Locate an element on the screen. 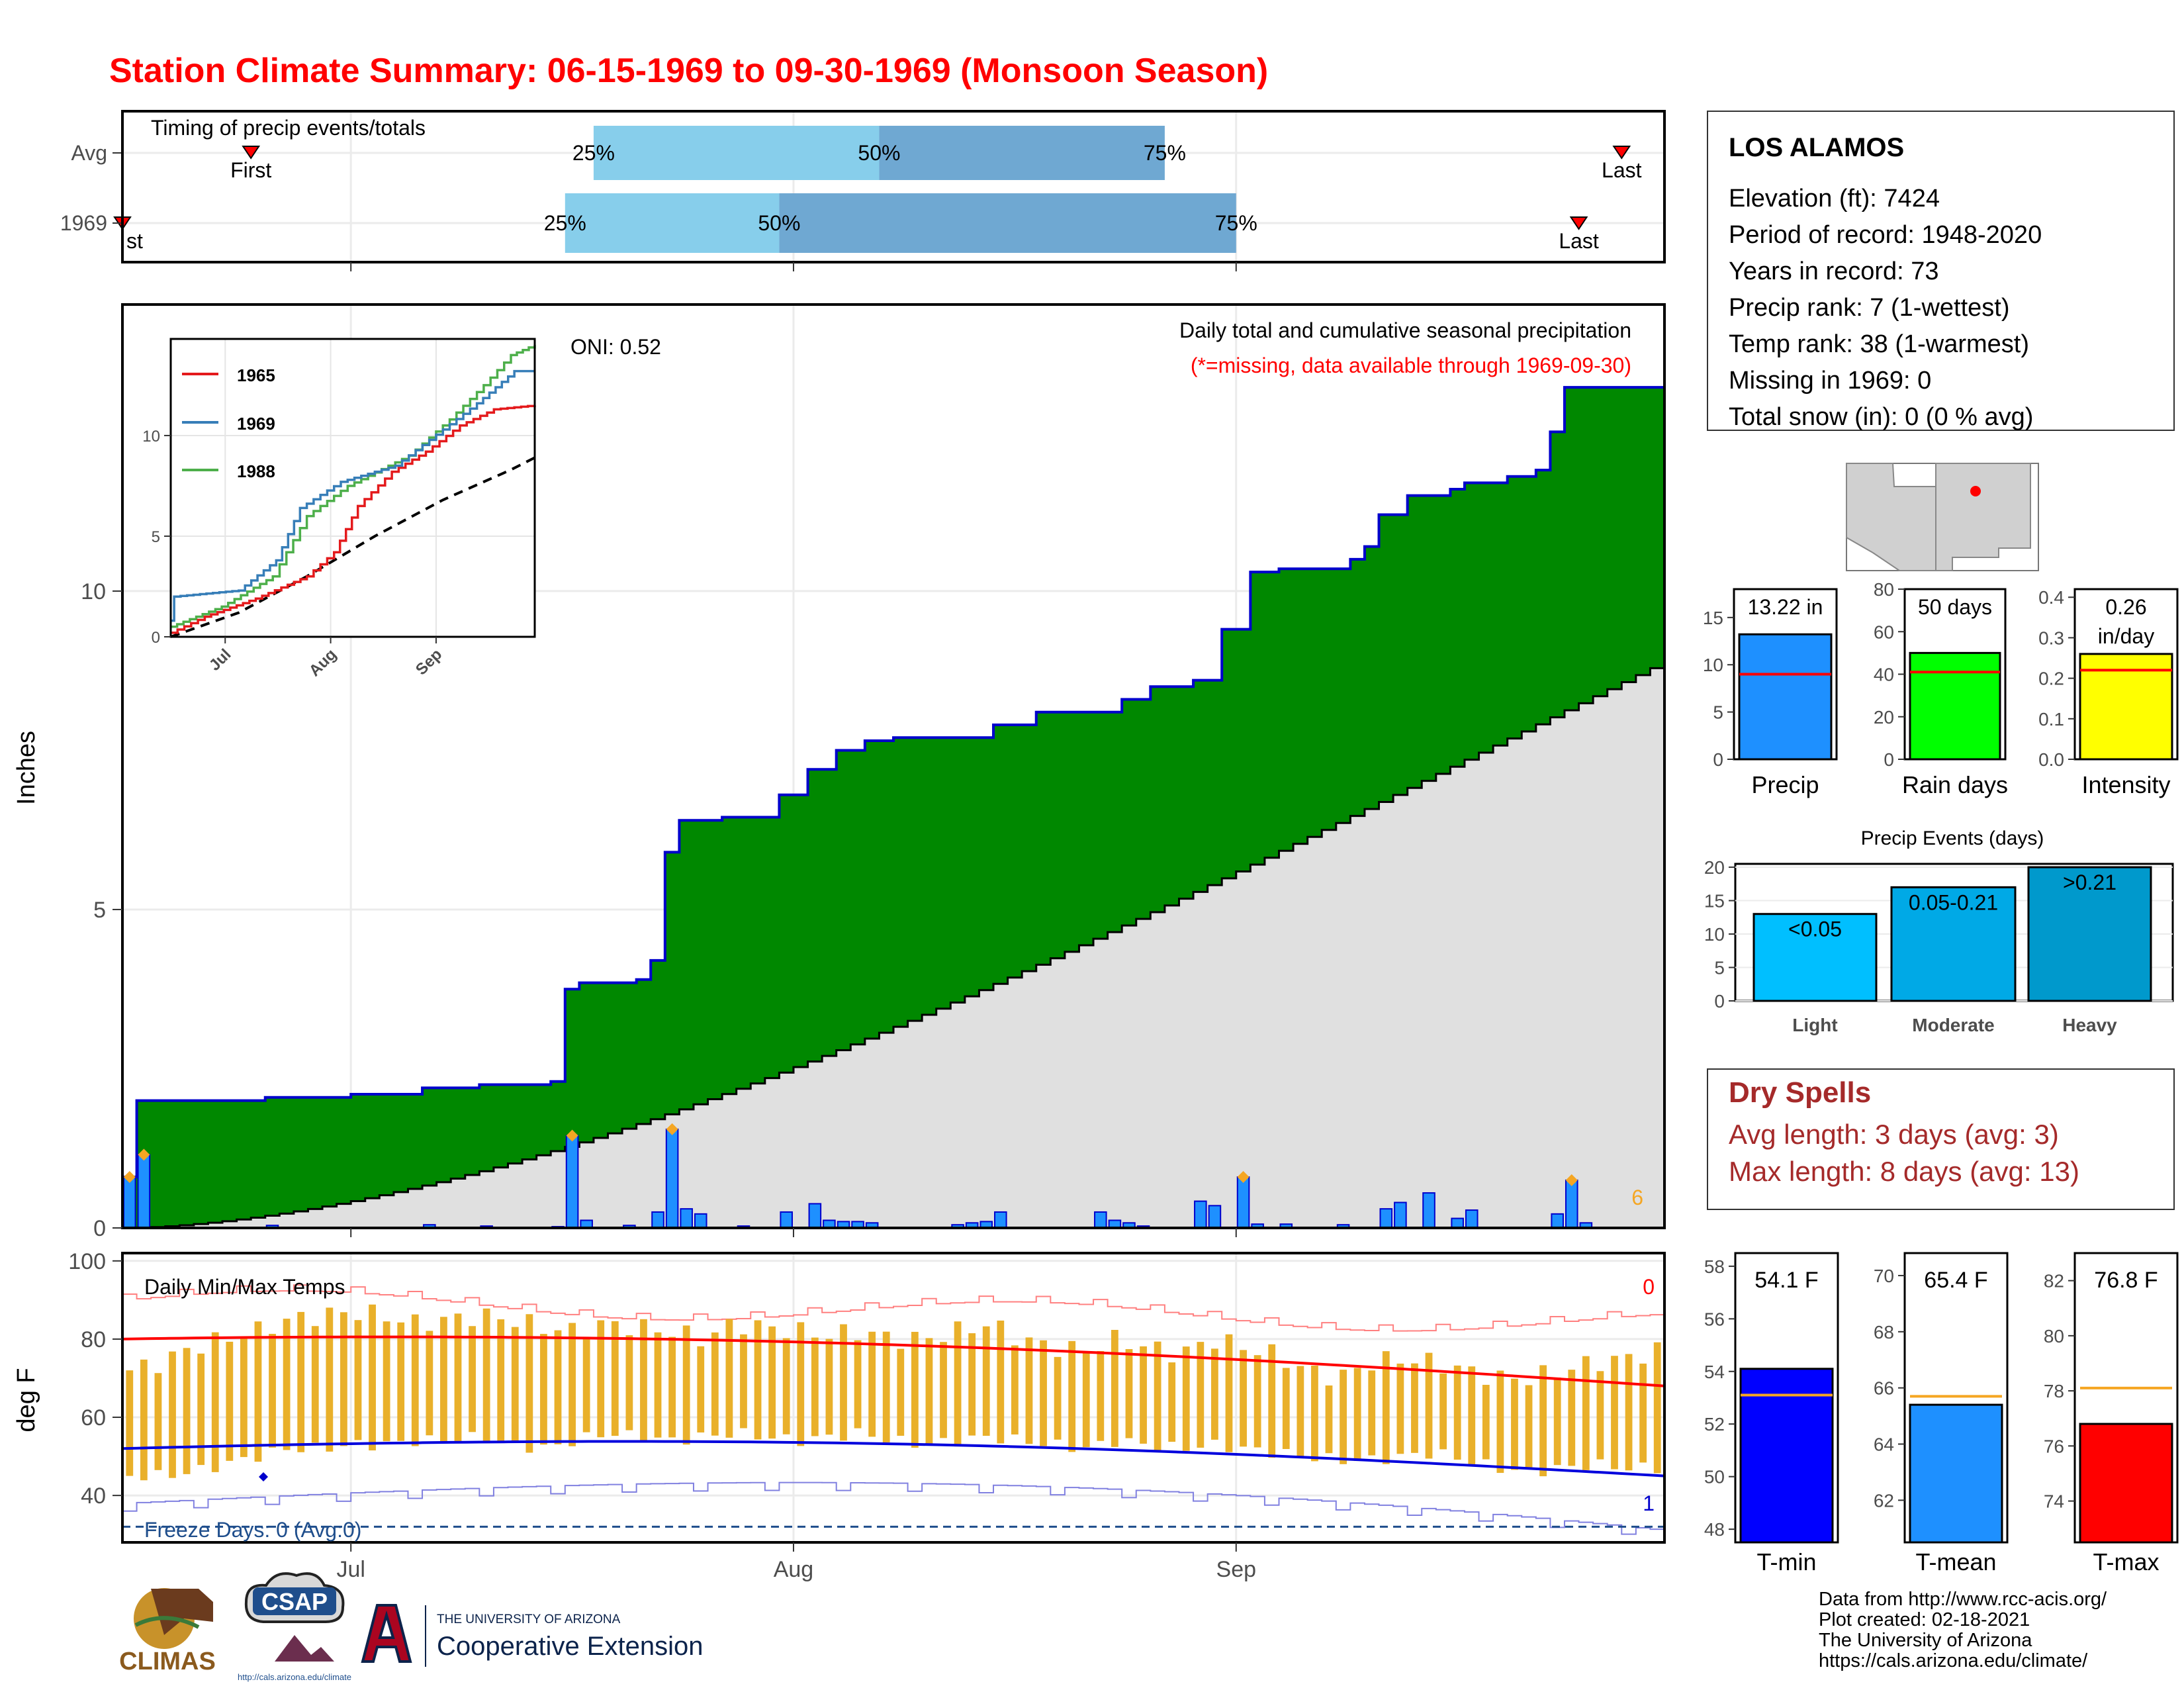 Image resolution: width=2184 pixels, height=1688 pixels. summary-2-y-tick-label-2: 0.2 is located at coordinates (2051, 679).